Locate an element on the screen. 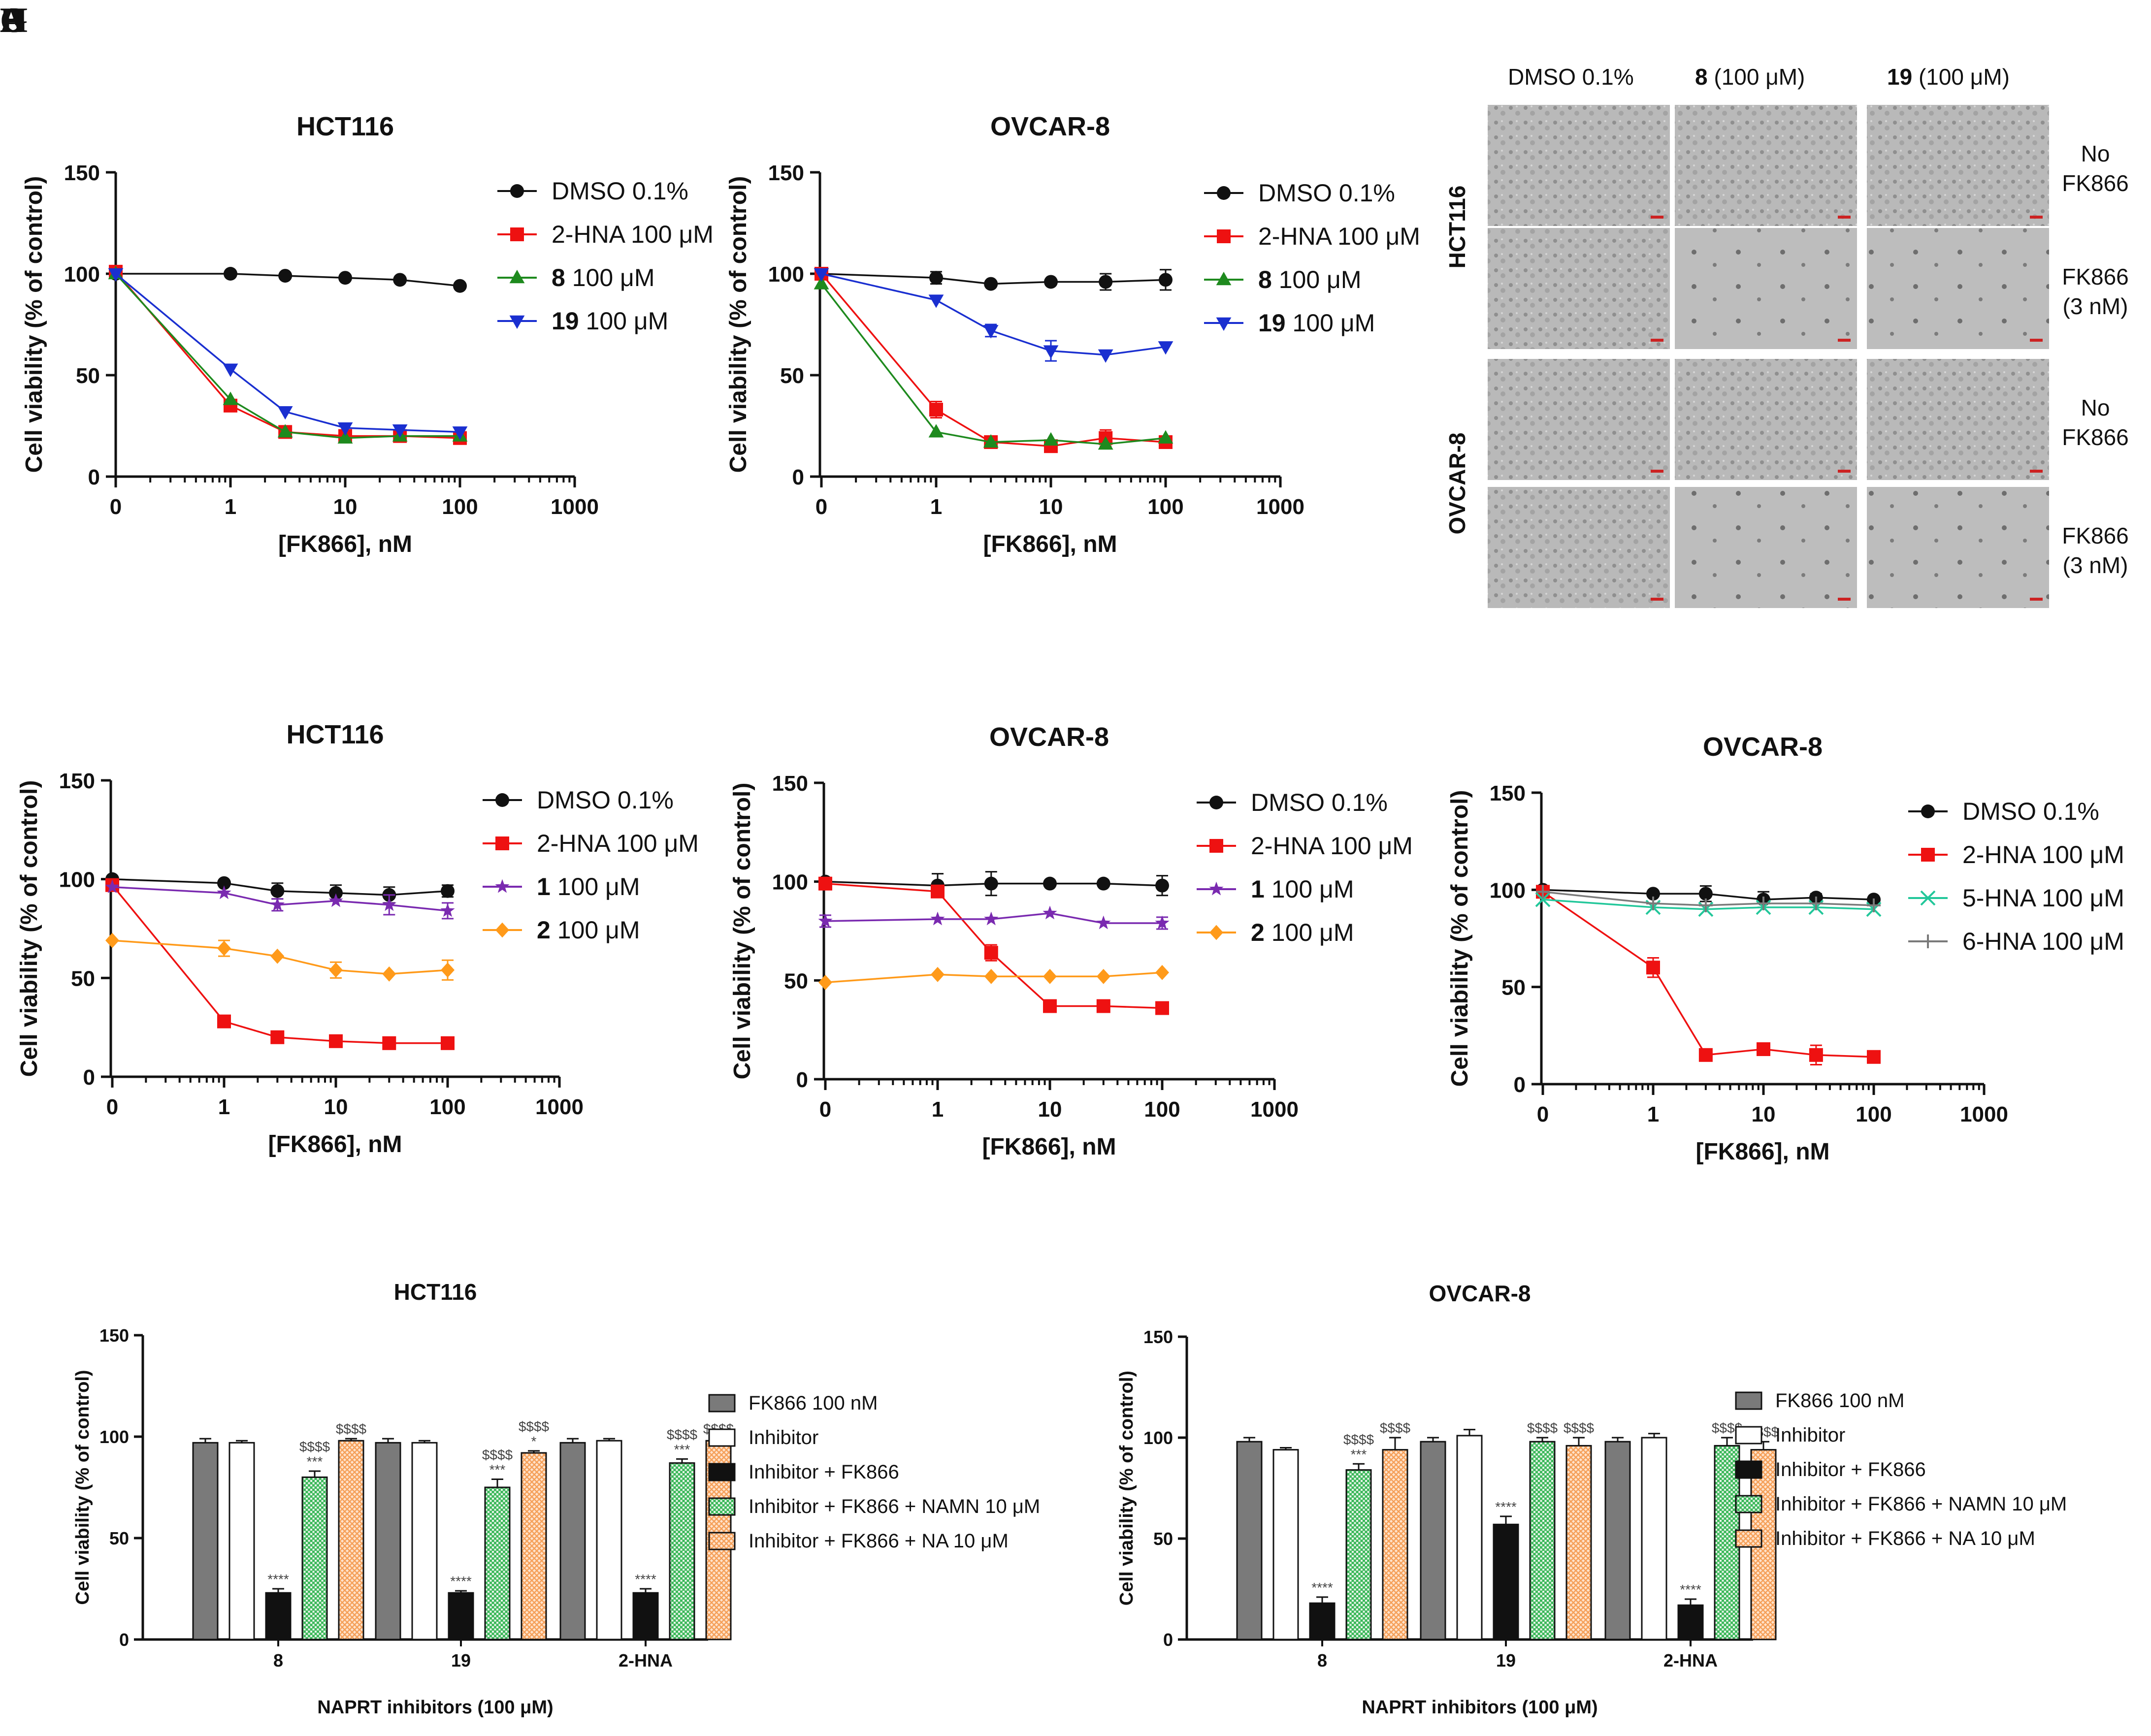 This screenshot has width=2151, height=1736. panel-label-d: D is located at coordinates (13, 20).